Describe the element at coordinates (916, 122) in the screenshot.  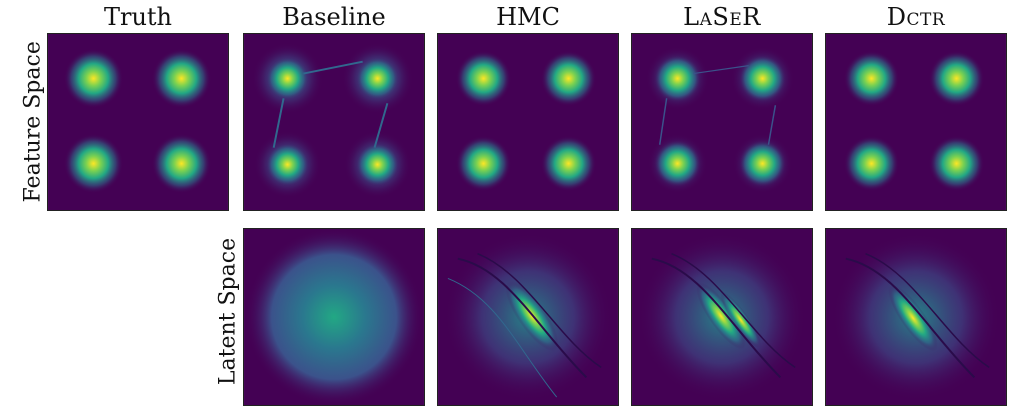
I see `panel-dctr-feature` at that location.